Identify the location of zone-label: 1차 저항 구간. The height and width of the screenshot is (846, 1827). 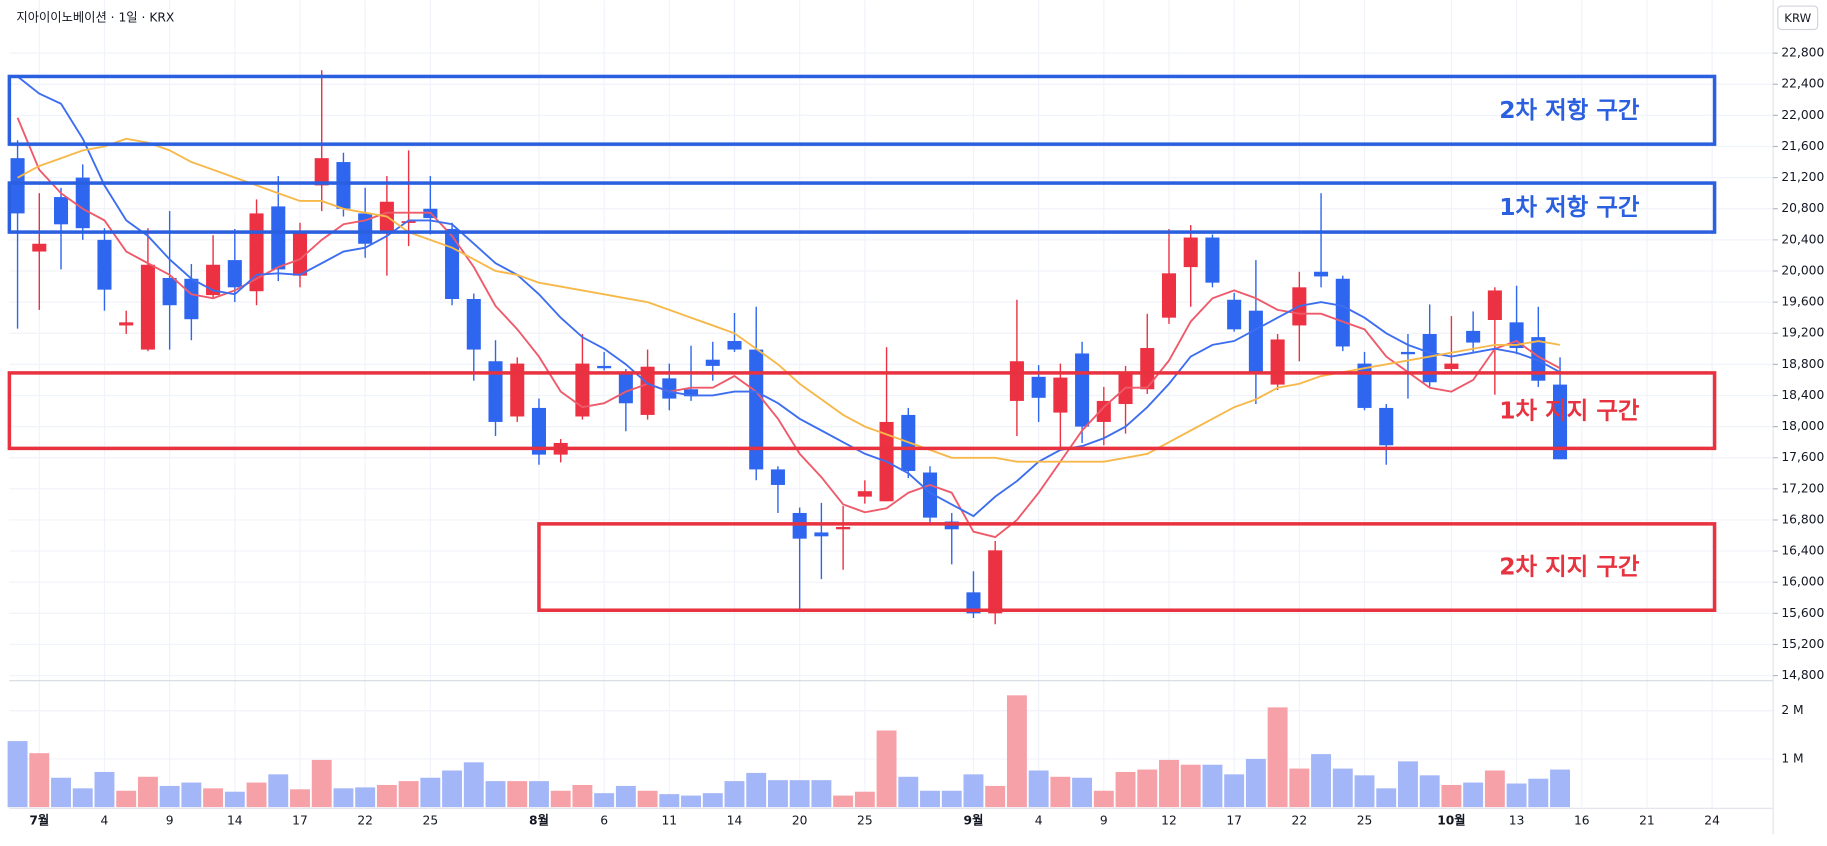
(1569, 207).